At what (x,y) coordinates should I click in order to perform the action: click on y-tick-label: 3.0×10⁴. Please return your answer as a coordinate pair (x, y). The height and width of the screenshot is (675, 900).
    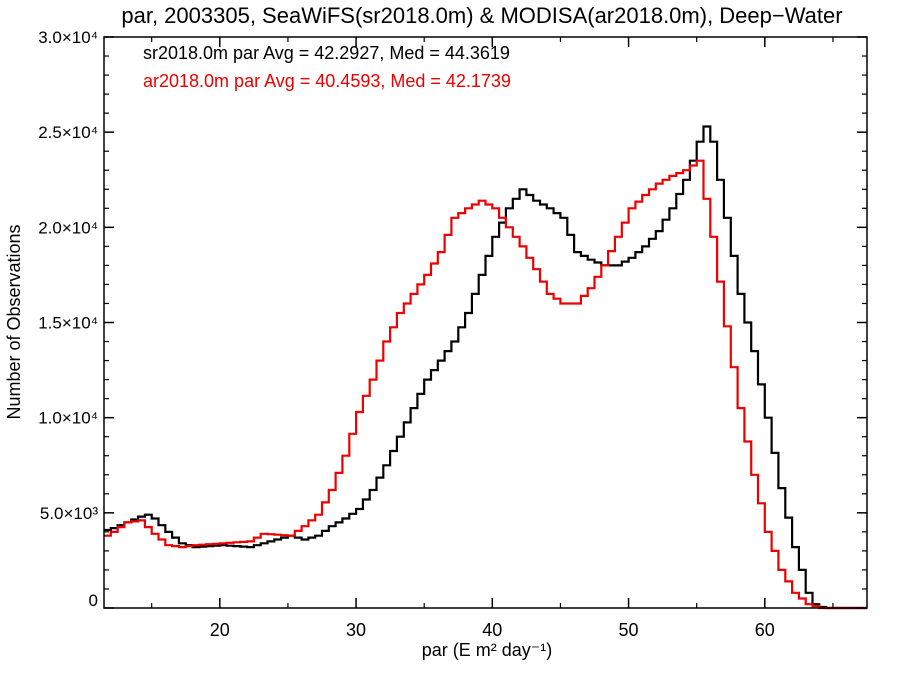
    Looking at the image, I should click on (68, 37).